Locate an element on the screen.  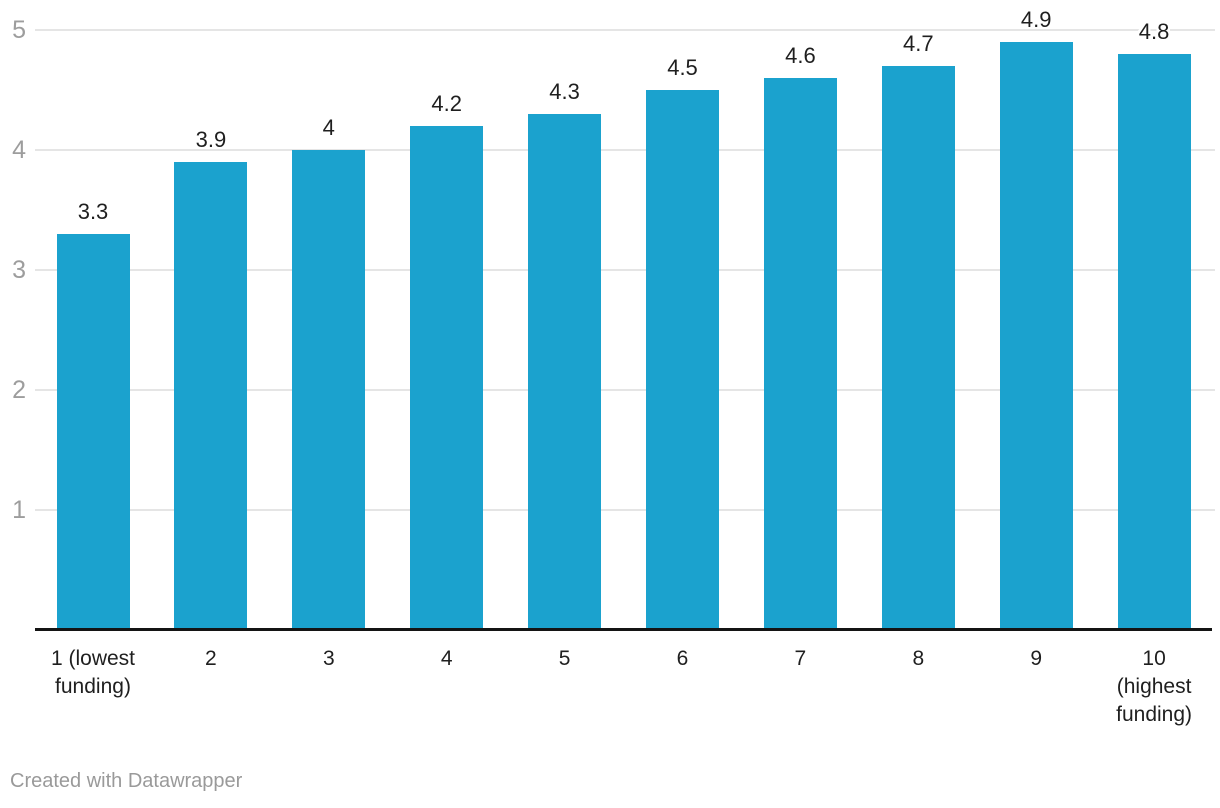
bar-value-label: 4.2 is located at coordinates (446, 103).